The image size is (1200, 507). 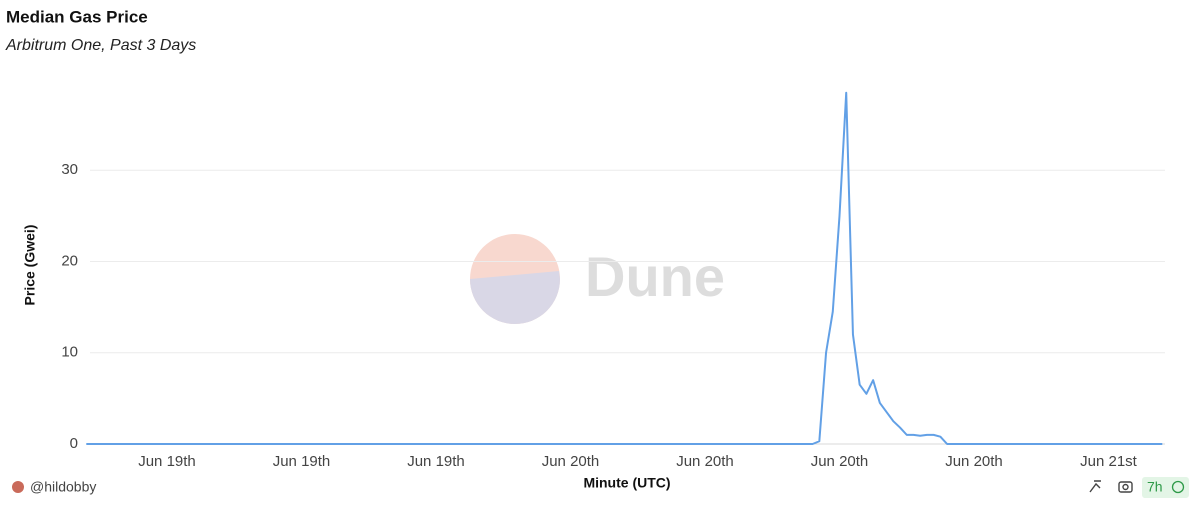 I want to click on y-tick-label: 20, so click(x=69, y=260).